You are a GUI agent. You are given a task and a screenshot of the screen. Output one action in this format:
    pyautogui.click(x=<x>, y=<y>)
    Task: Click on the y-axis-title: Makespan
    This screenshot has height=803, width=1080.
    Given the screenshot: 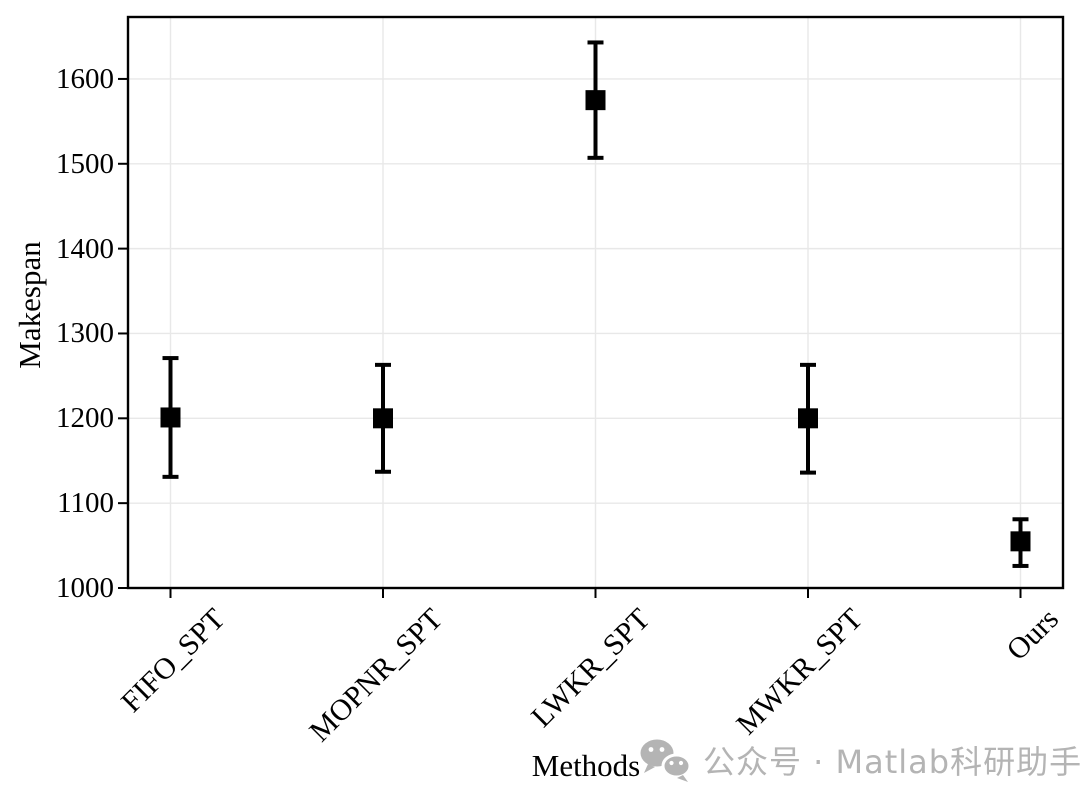 What is the action you would take?
    pyautogui.click(x=29, y=305)
    